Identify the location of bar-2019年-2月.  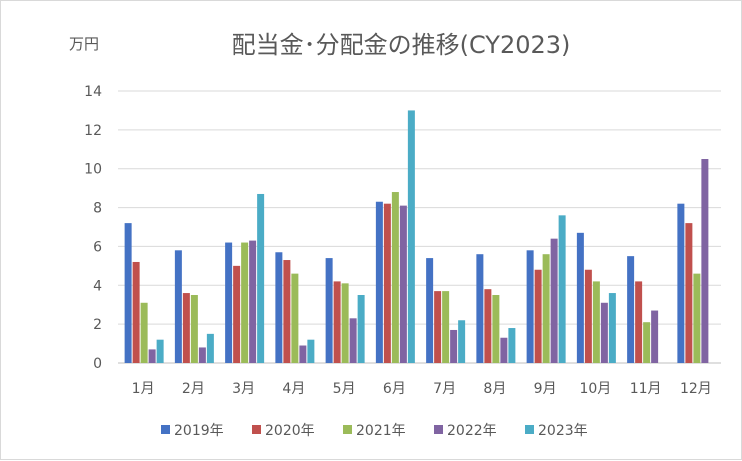
(178, 306).